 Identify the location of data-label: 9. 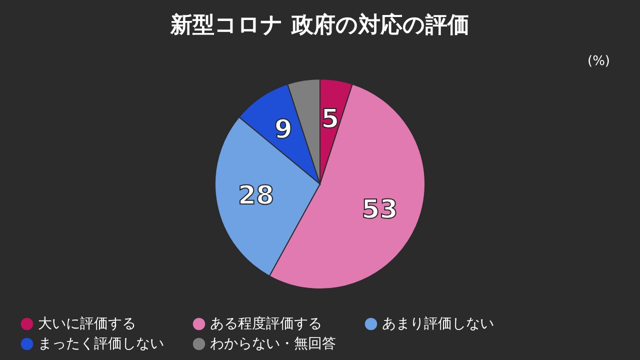
(283, 130).